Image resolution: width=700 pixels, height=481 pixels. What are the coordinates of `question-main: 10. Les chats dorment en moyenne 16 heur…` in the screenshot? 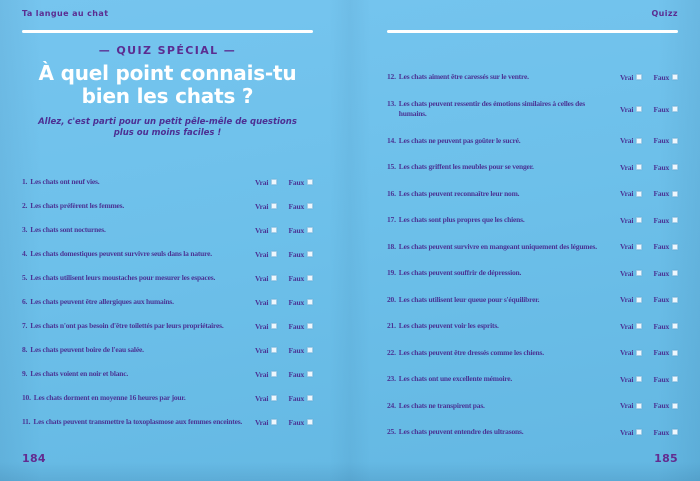 It's located at (138, 398).